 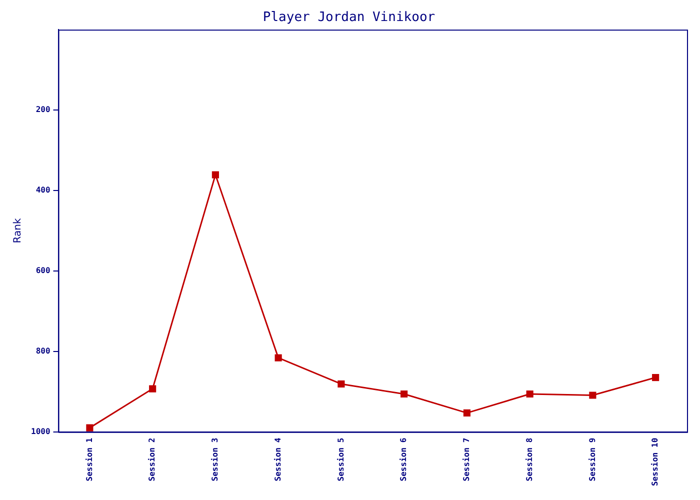 What do you see at coordinates (655, 462) in the screenshot?
I see `x-tick-label: Session 10` at bounding box center [655, 462].